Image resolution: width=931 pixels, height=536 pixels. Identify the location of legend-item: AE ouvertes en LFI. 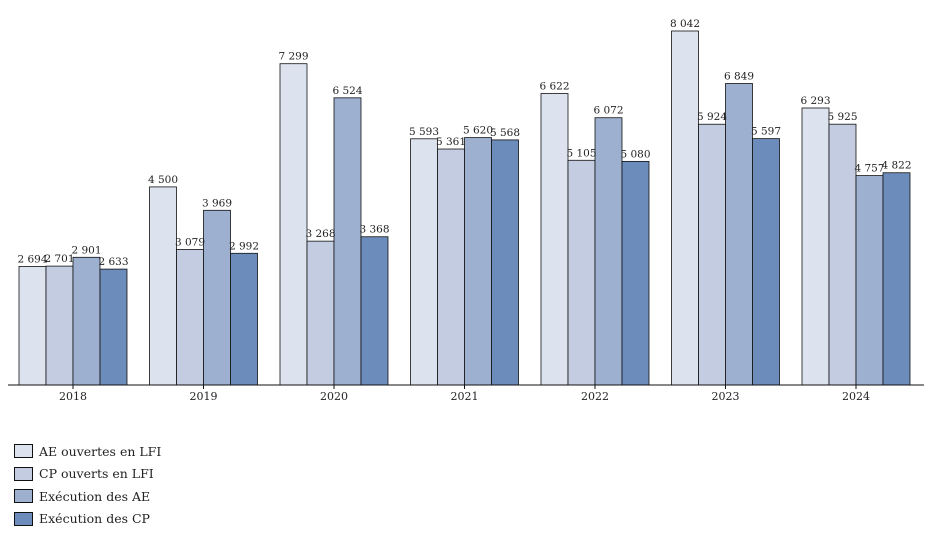
(87, 451).